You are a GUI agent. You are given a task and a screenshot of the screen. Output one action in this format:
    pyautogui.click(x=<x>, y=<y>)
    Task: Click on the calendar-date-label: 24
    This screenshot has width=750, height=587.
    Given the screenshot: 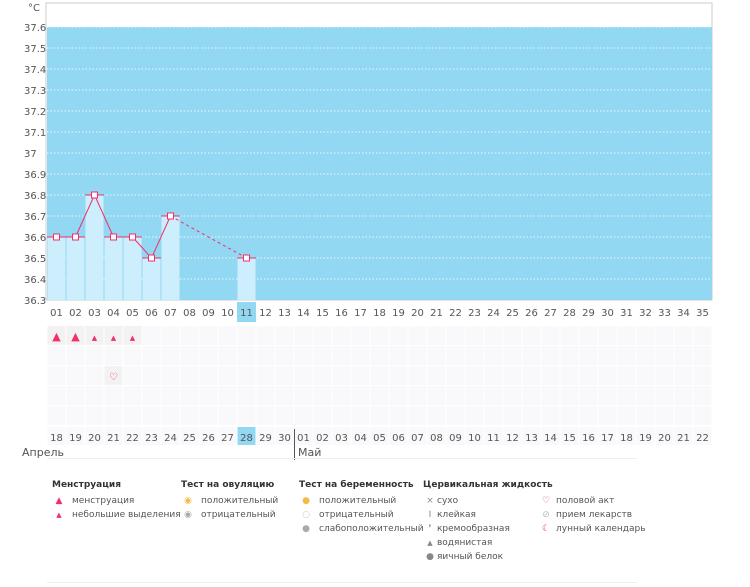 What is the action you would take?
    pyautogui.click(x=170, y=438)
    